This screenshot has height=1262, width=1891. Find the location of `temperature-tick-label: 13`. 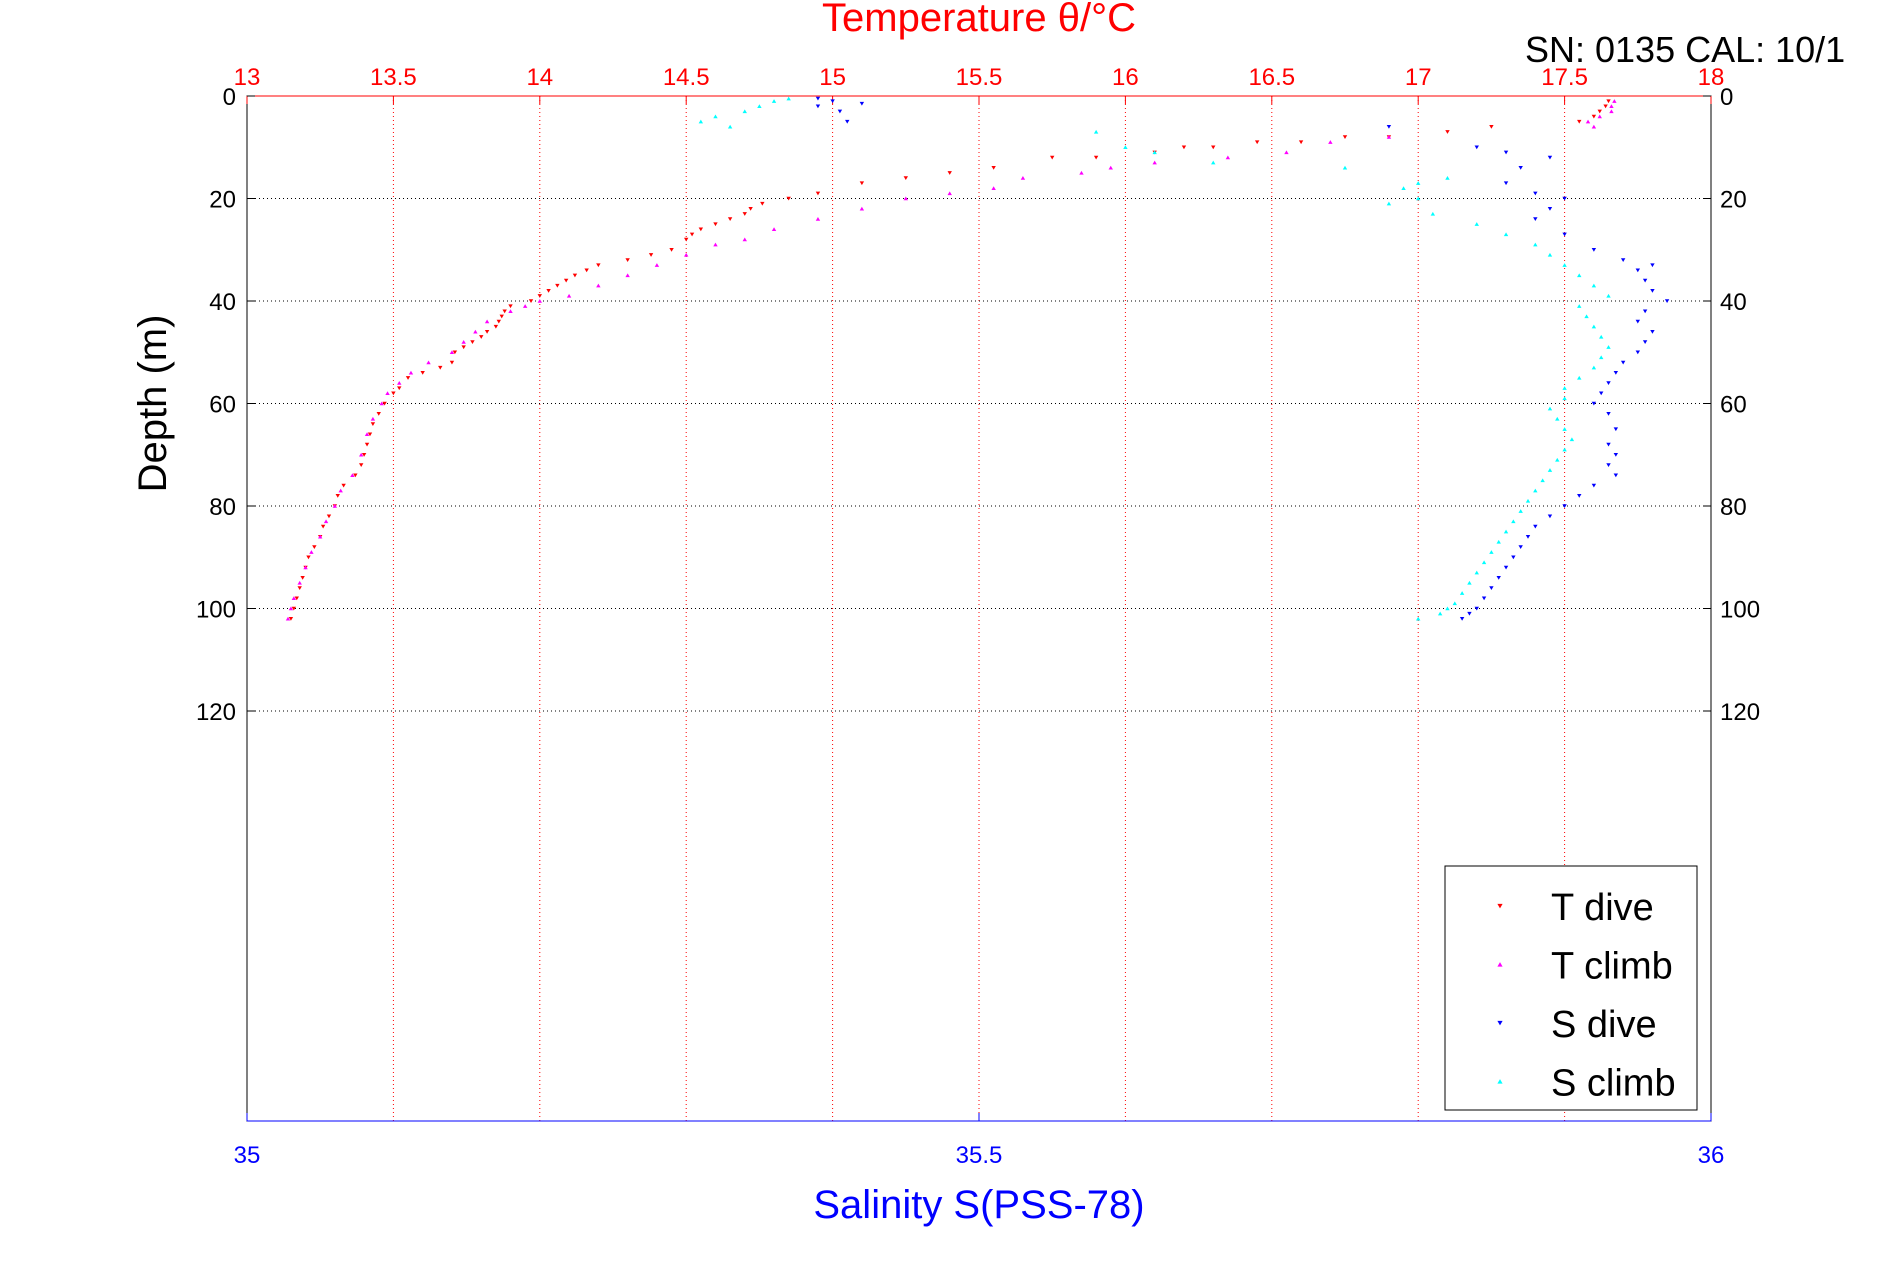

temperature-tick-label: 13 is located at coordinates (247, 77).